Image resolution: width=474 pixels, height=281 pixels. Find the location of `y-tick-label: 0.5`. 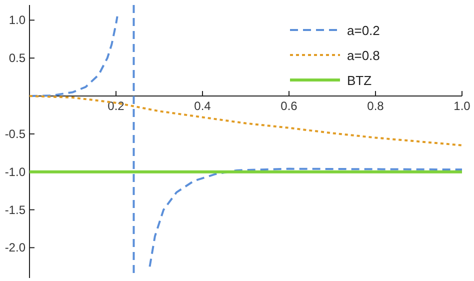

y-tick-label: 0.5 is located at coordinates (17, 58).